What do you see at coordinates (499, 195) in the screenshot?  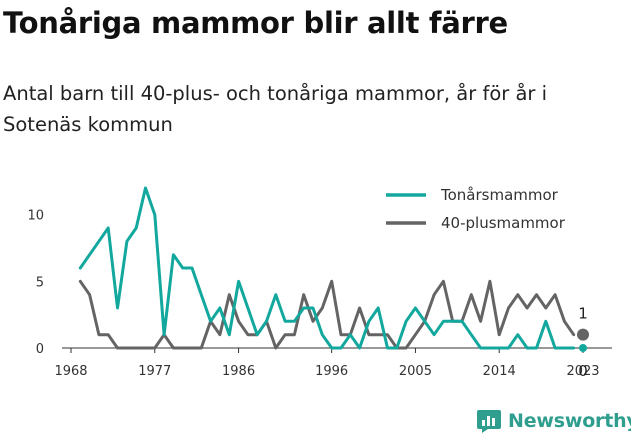 I see `legend-tonarsmammor-label: Tonårsmammor` at bounding box center [499, 195].